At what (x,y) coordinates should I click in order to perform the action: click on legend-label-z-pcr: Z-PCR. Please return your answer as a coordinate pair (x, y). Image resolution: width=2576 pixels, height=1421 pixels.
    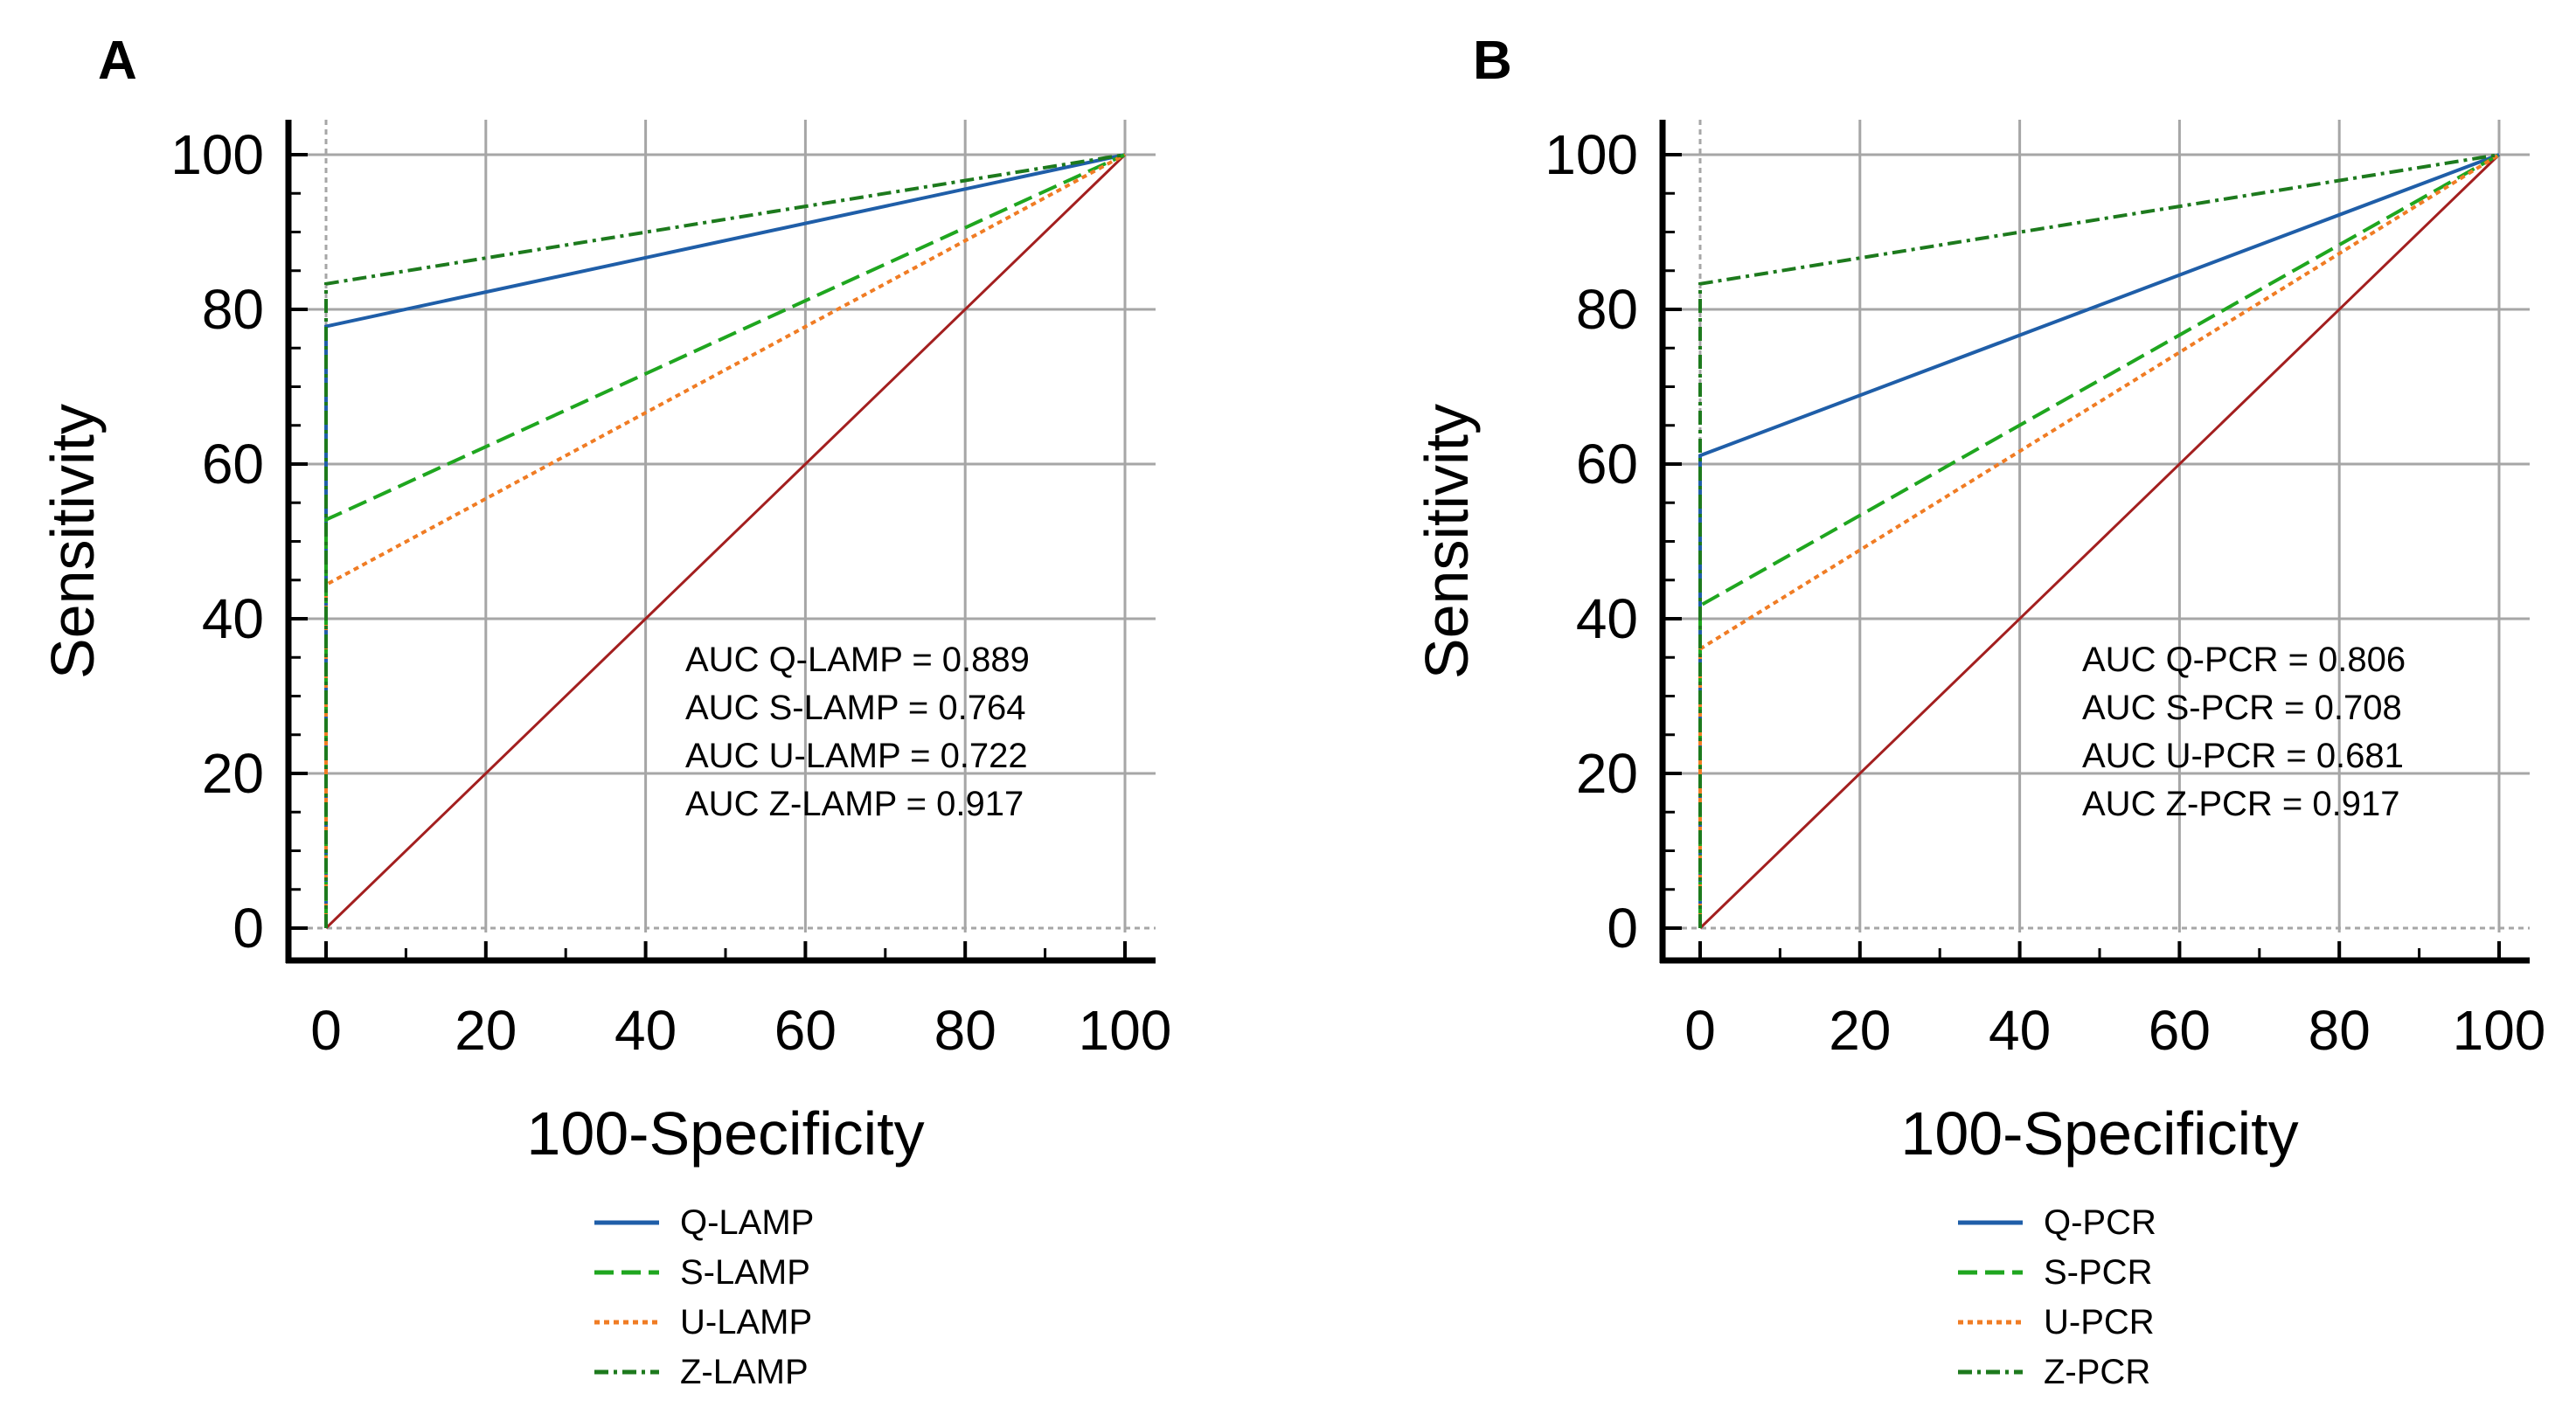
    Looking at the image, I should click on (2097, 1372).